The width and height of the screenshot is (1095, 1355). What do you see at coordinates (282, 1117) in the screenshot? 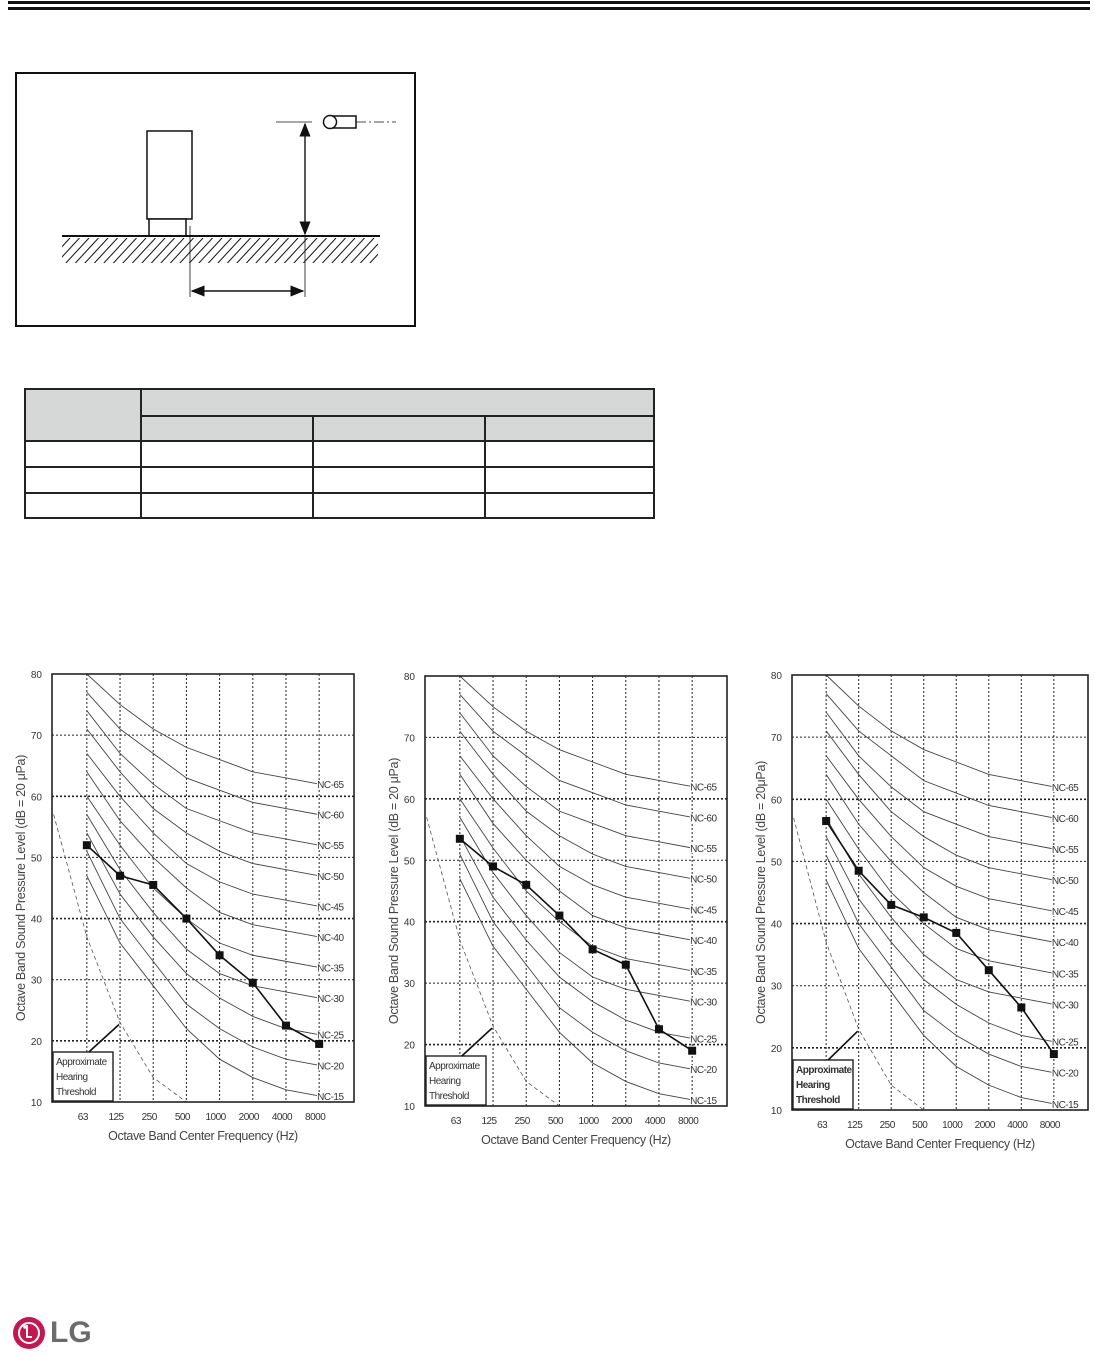
I see `x-tick-label: 4000` at bounding box center [282, 1117].